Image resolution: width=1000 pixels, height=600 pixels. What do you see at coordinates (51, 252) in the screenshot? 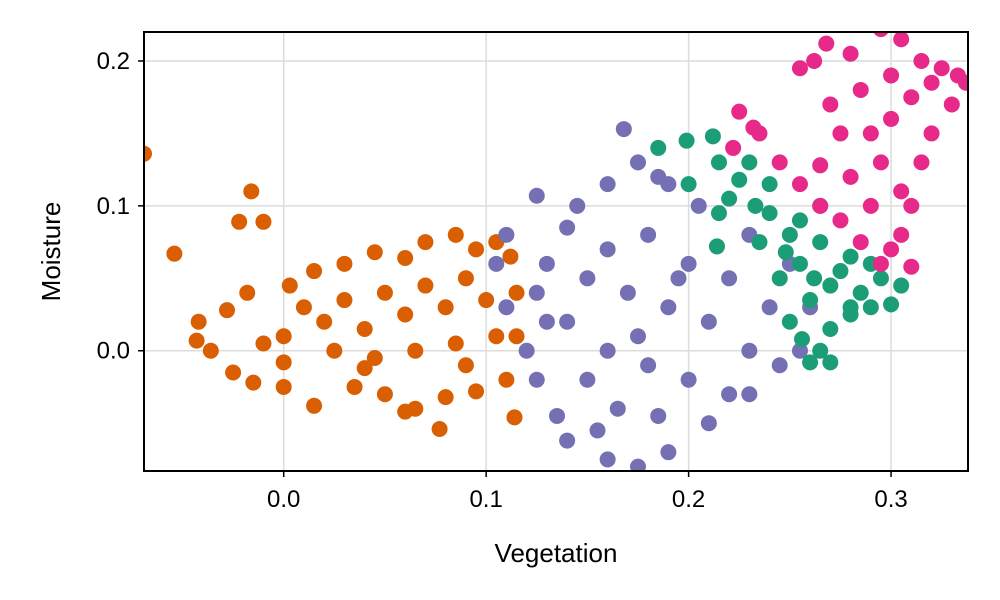
I see `y-axis-label: Moisture` at bounding box center [51, 252].